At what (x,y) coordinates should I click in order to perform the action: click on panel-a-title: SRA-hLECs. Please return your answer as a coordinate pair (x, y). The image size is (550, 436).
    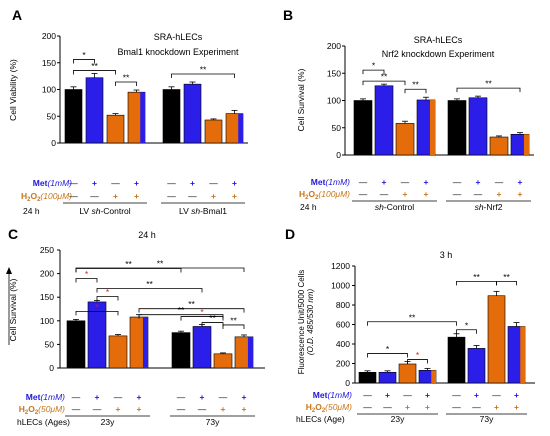
    Looking at the image, I should click on (178, 37).